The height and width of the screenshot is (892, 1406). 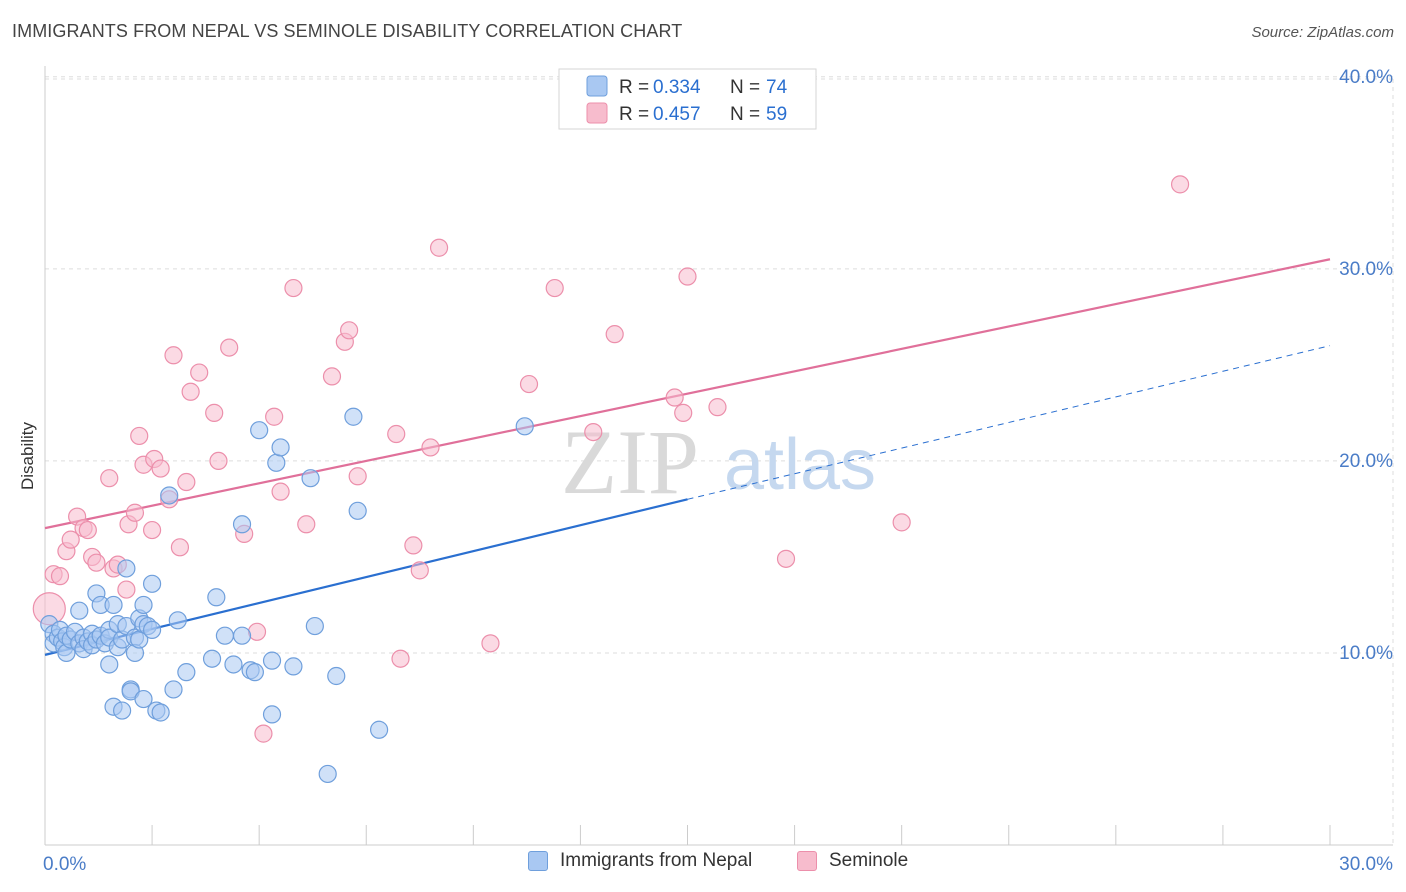 I want to click on source-credit: Source: ZipAtlas.com, so click(x=1322, y=32).